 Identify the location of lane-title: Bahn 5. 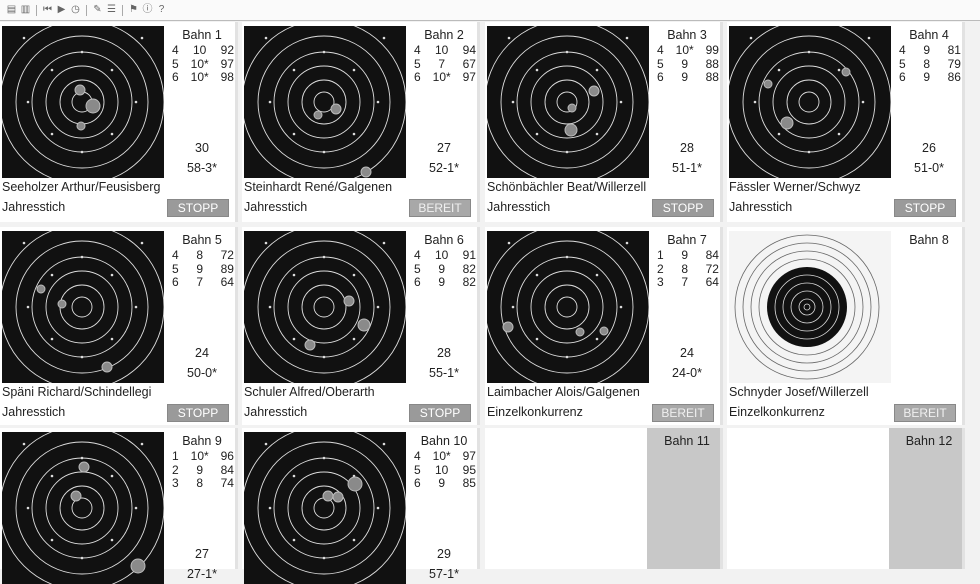
(202, 240).